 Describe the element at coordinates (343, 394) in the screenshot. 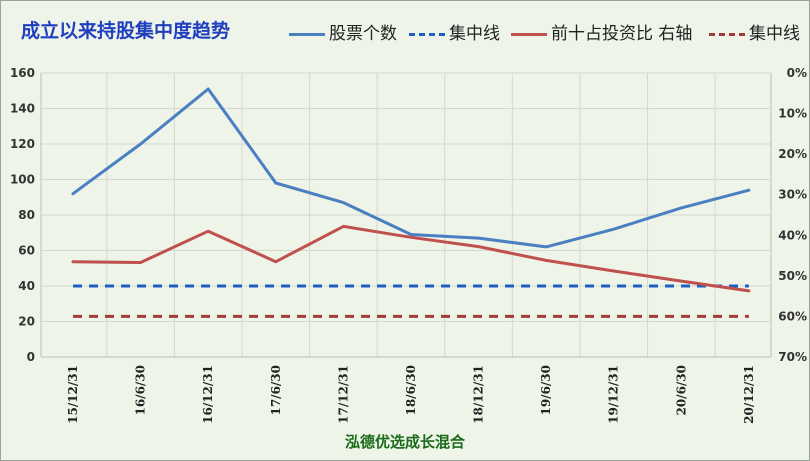

I see `x-tick-label: 17/12/31` at that location.